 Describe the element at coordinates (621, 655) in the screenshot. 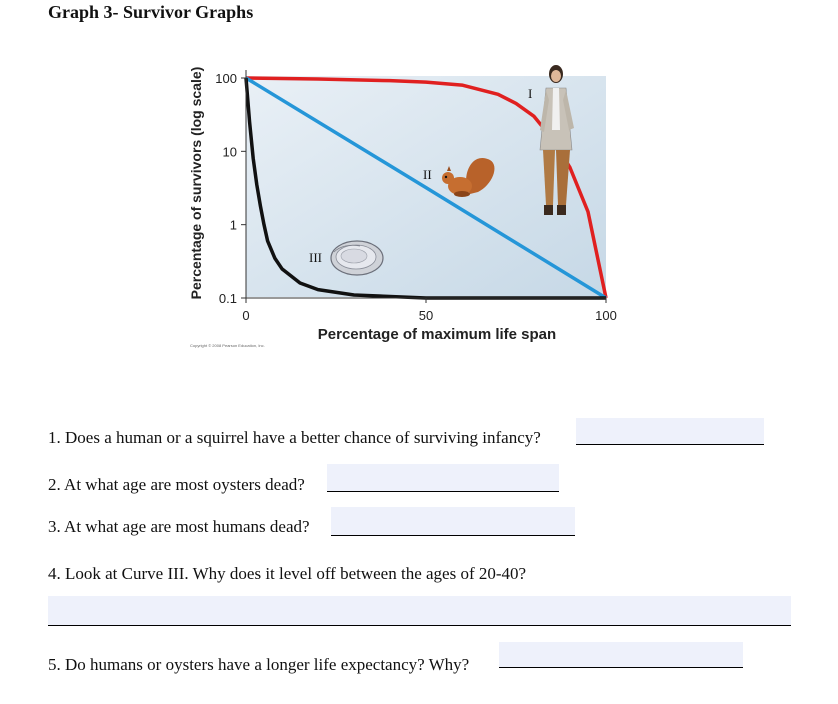

I see `answer-5-field` at that location.